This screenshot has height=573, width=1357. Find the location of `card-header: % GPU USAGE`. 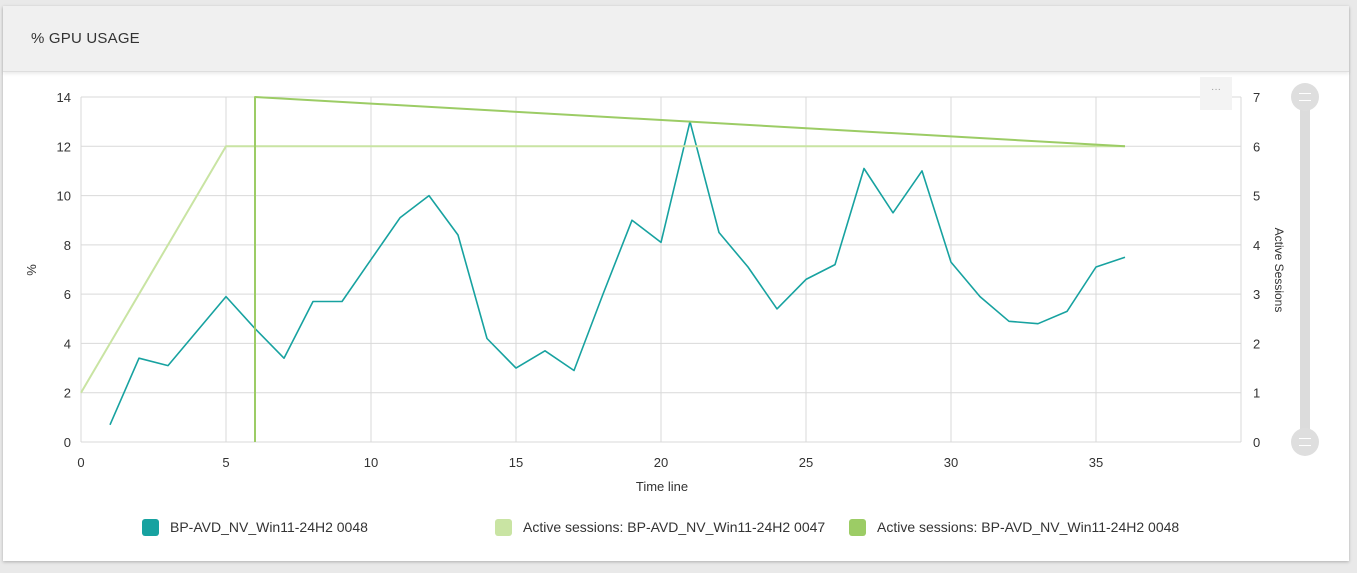

card-header: % GPU USAGE is located at coordinates (676, 39).